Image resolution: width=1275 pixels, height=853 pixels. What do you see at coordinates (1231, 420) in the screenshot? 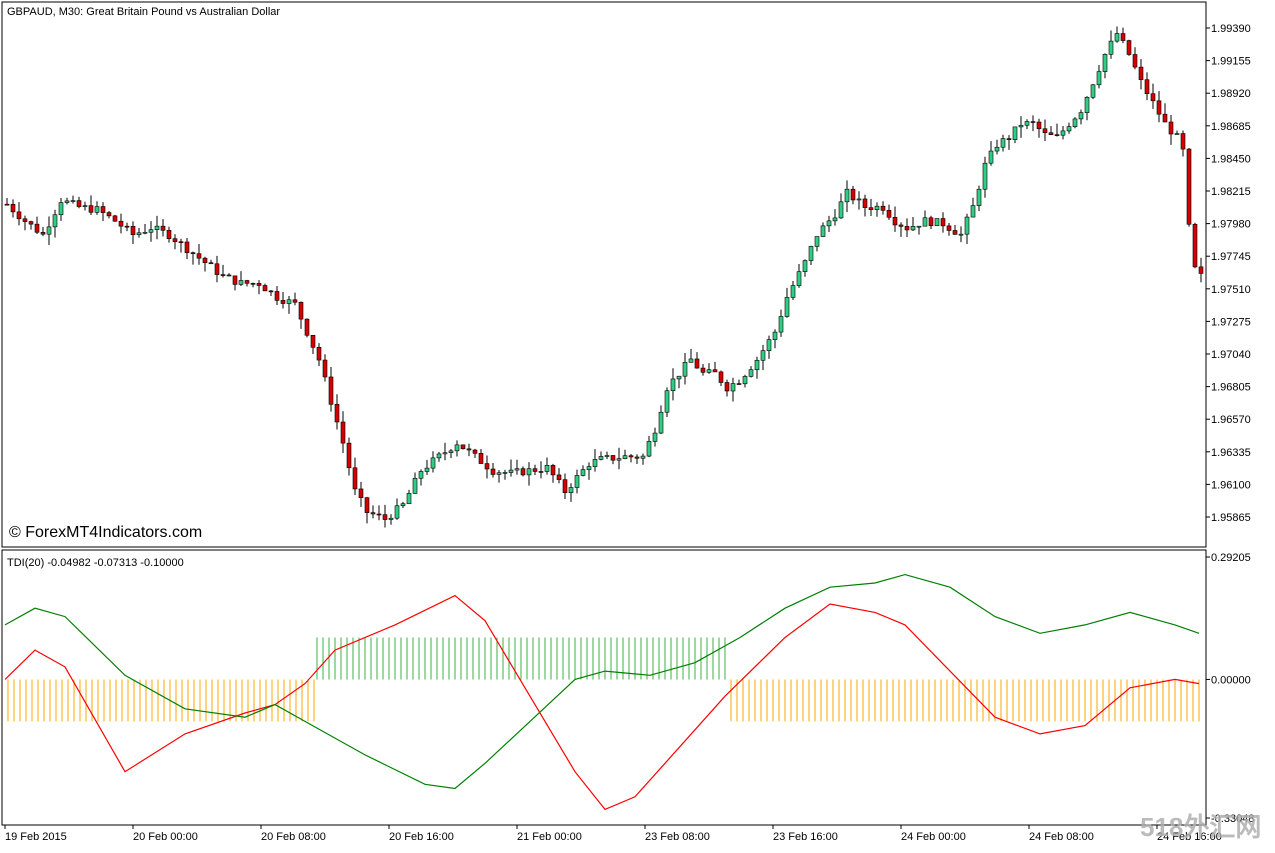
I see `price-tick-label: 1.96570` at bounding box center [1231, 420].